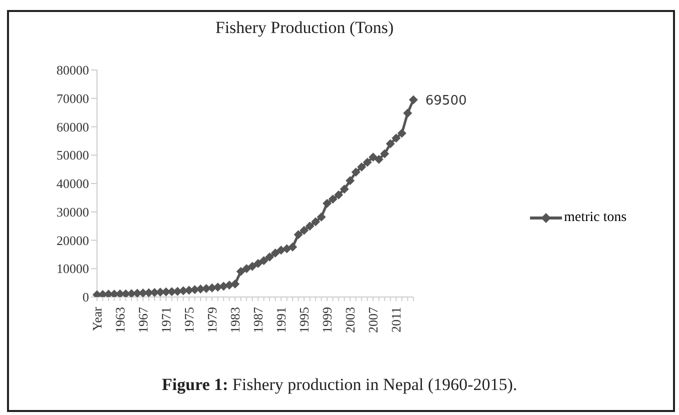 This screenshot has width=679, height=415. I want to click on x-tick-label: 1975, so click(189, 320).